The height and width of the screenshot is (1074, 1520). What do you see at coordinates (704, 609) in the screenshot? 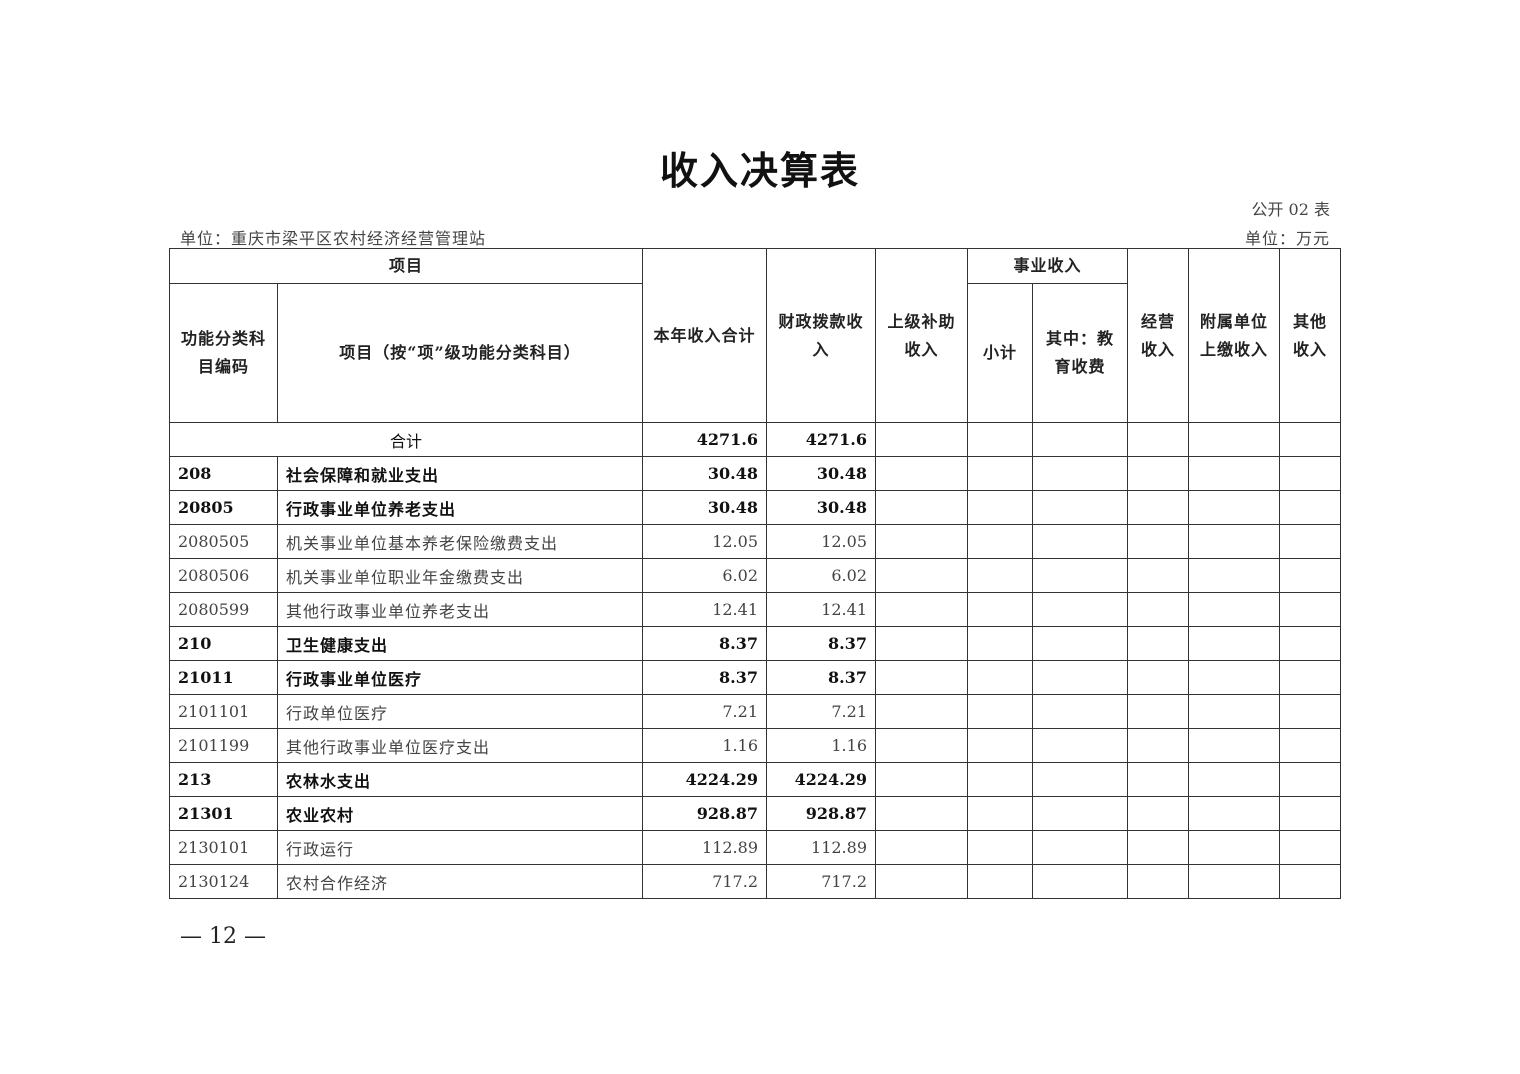
I see `cell-total: 12.41` at bounding box center [704, 609].